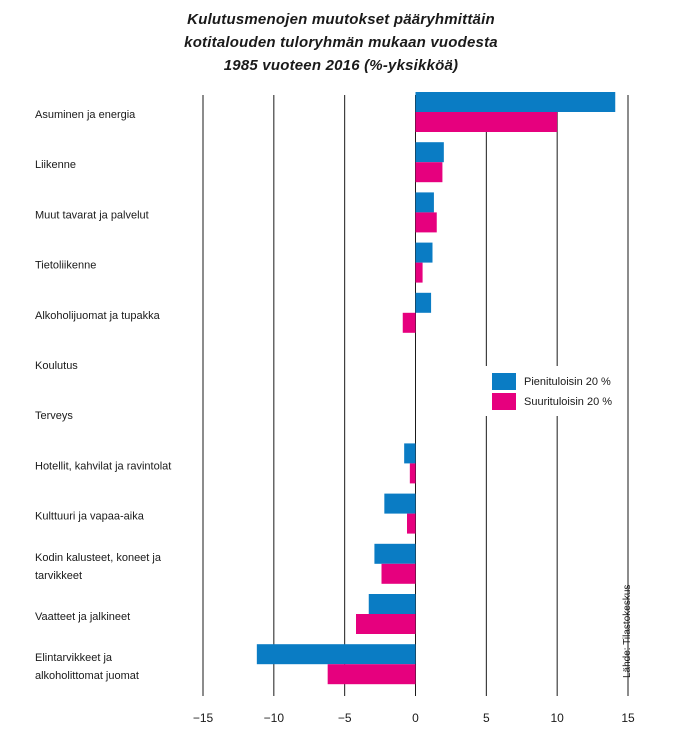 The width and height of the screenshot is (682, 740). What do you see at coordinates (486, 718) in the screenshot?
I see `x-tick-label: 5` at bounding box center [486, 718].